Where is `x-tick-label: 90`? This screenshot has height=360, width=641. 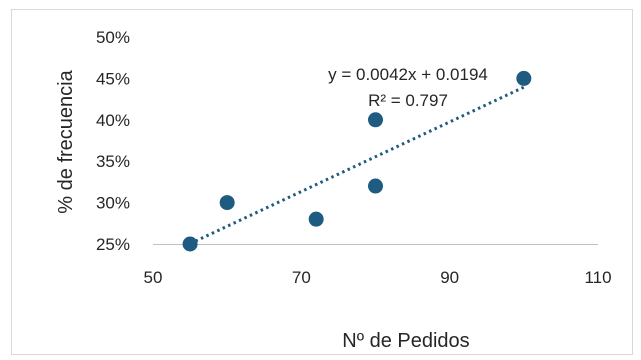 x-tick-label: 90 is located at coordinates (449, 277).